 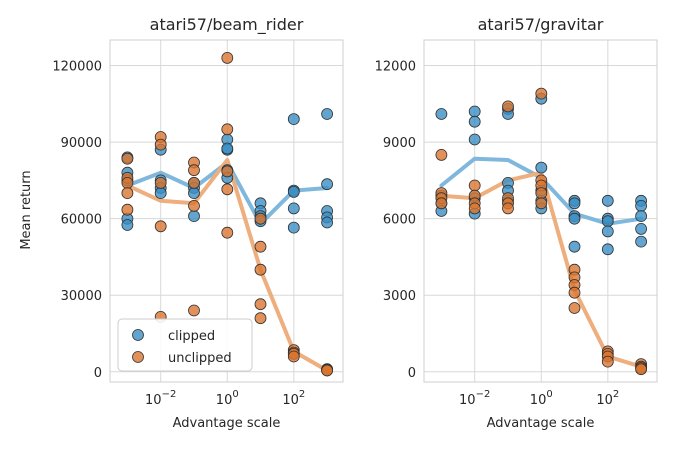 I want to click on legend: clipped unclipped, so click(x=185, y=345).